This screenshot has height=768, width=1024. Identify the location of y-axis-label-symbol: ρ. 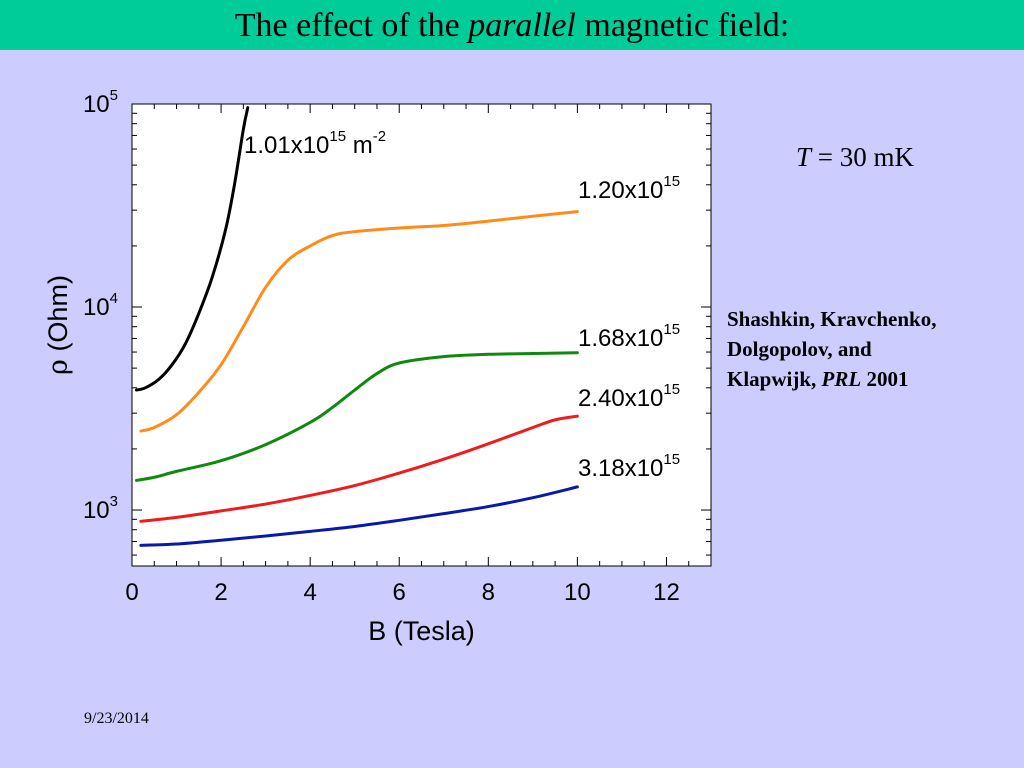
(58, 367).